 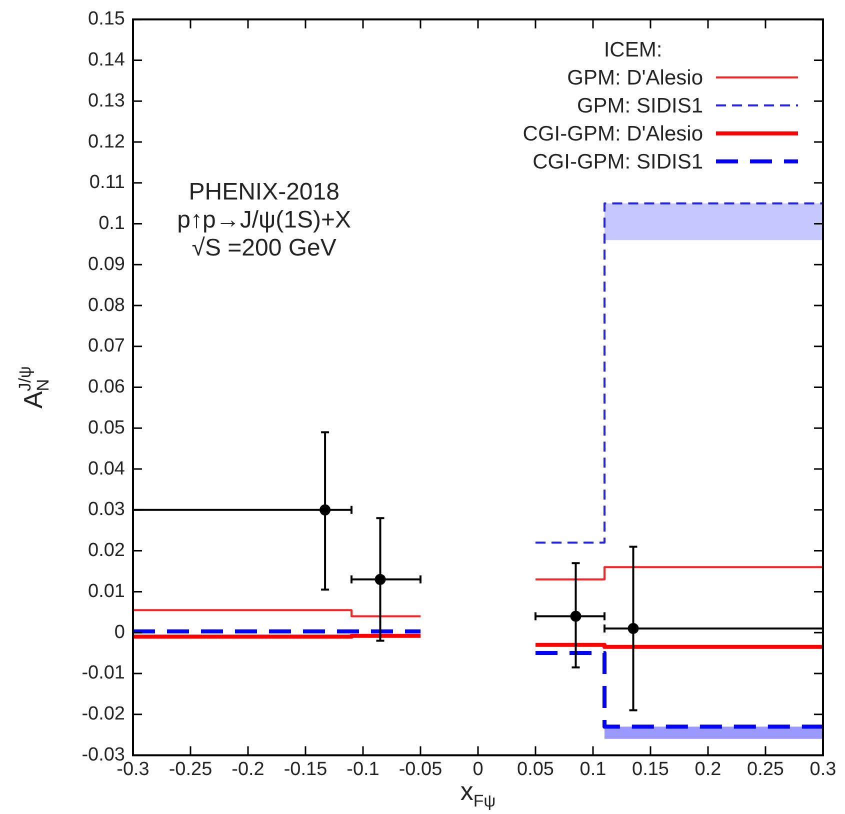 What do you see at coordinates (633, 50) in the screenshot?
I see `legend-title: ICEM:` at bounding box center [633, 50].